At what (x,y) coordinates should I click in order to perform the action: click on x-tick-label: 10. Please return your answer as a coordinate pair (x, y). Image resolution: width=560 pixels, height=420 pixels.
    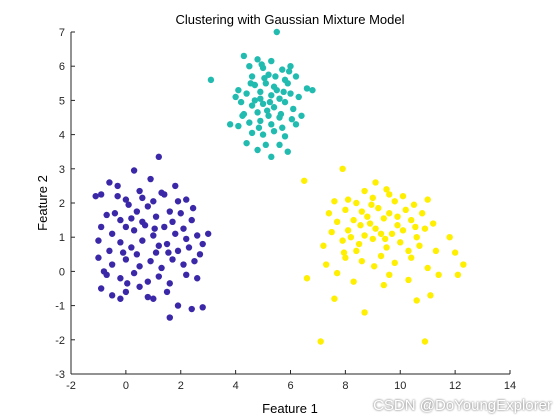
    Looking at the image, I should click on (400, 386).